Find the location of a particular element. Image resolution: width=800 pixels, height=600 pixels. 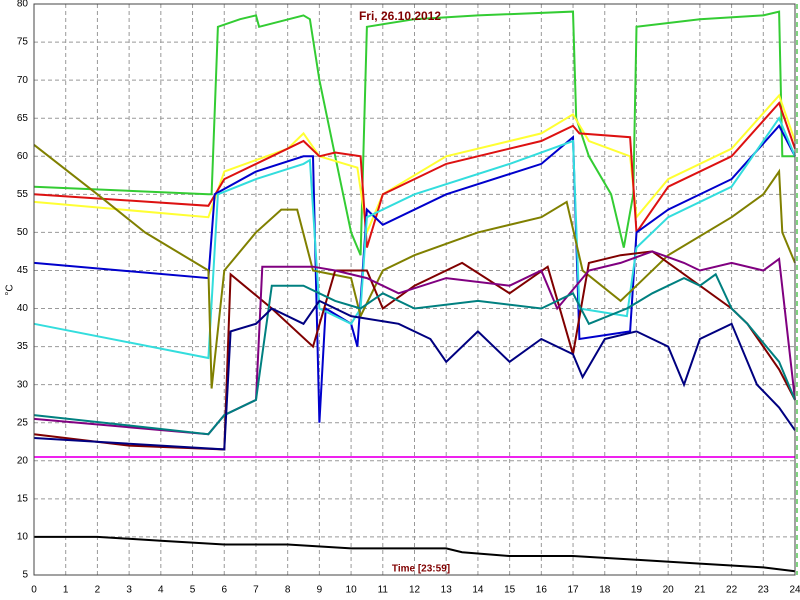

y-tick-label: 35 is located at coordinates (23, 346).